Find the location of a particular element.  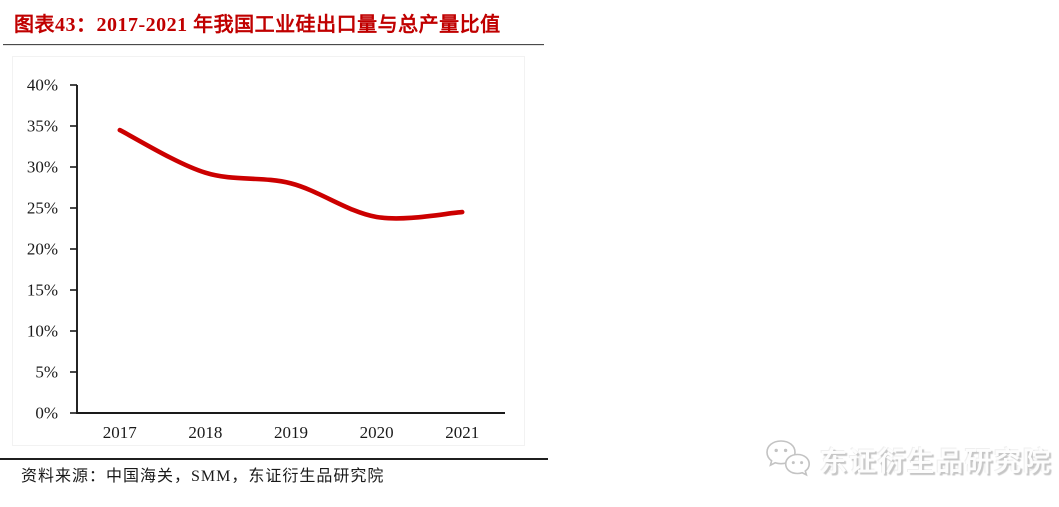

y-tick-label: 0% is located at coordinates (46, 413).